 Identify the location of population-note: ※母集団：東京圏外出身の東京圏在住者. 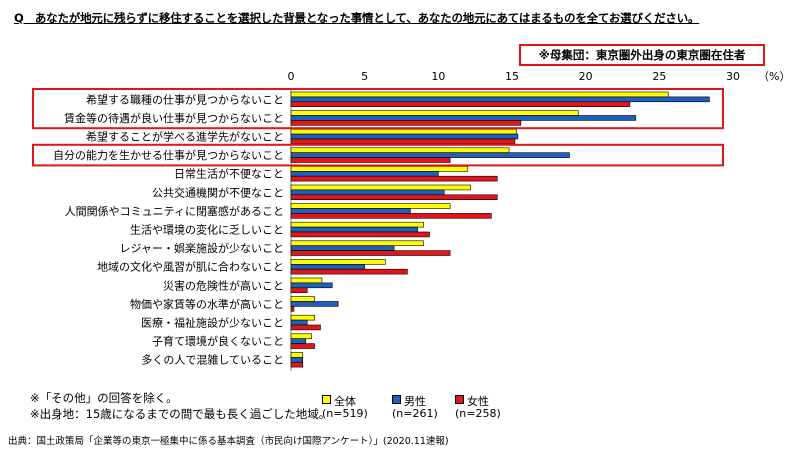
(642, 55).